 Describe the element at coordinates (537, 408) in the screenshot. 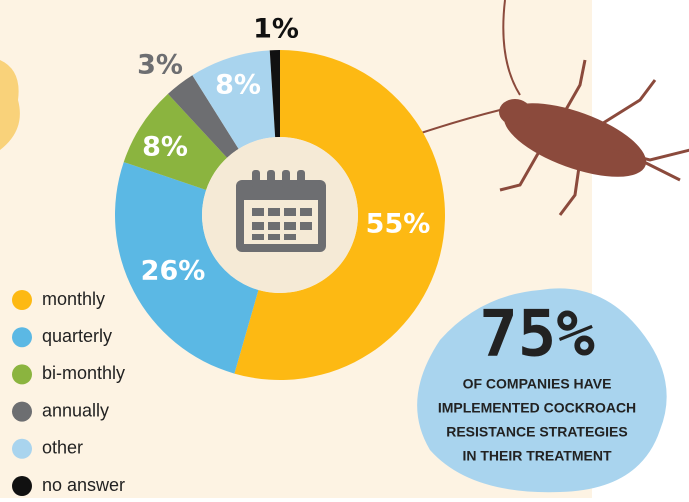

I see `callout-line: IMPLEMENTED COCKROACH` at that location.